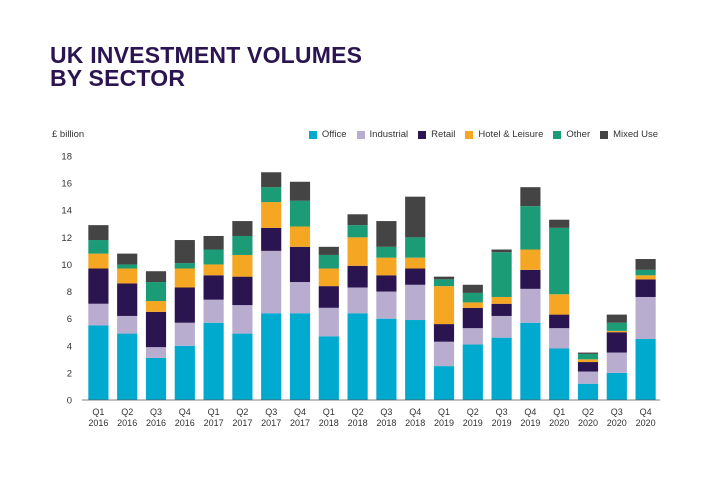 The height and width of the screenshot is (494, 706). Describe the element at coordinates (360, 134) in the screenshot. I see `legend-swatch-industrial` at that location.